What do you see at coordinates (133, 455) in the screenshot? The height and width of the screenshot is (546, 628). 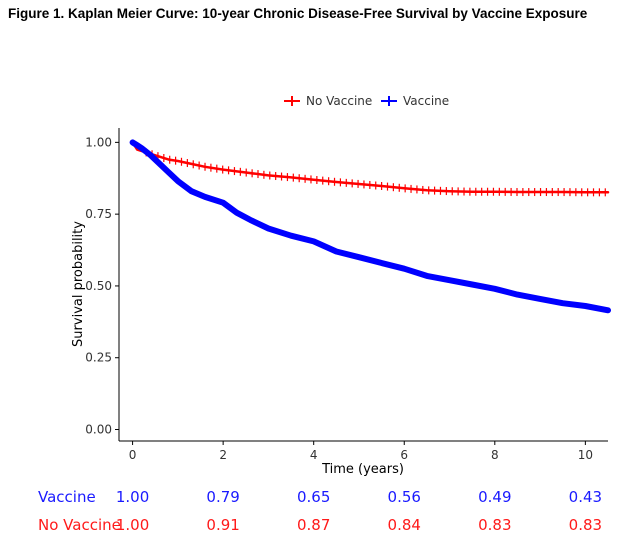 I see `x-tick-label: 0` at bounding box center [133, 455].